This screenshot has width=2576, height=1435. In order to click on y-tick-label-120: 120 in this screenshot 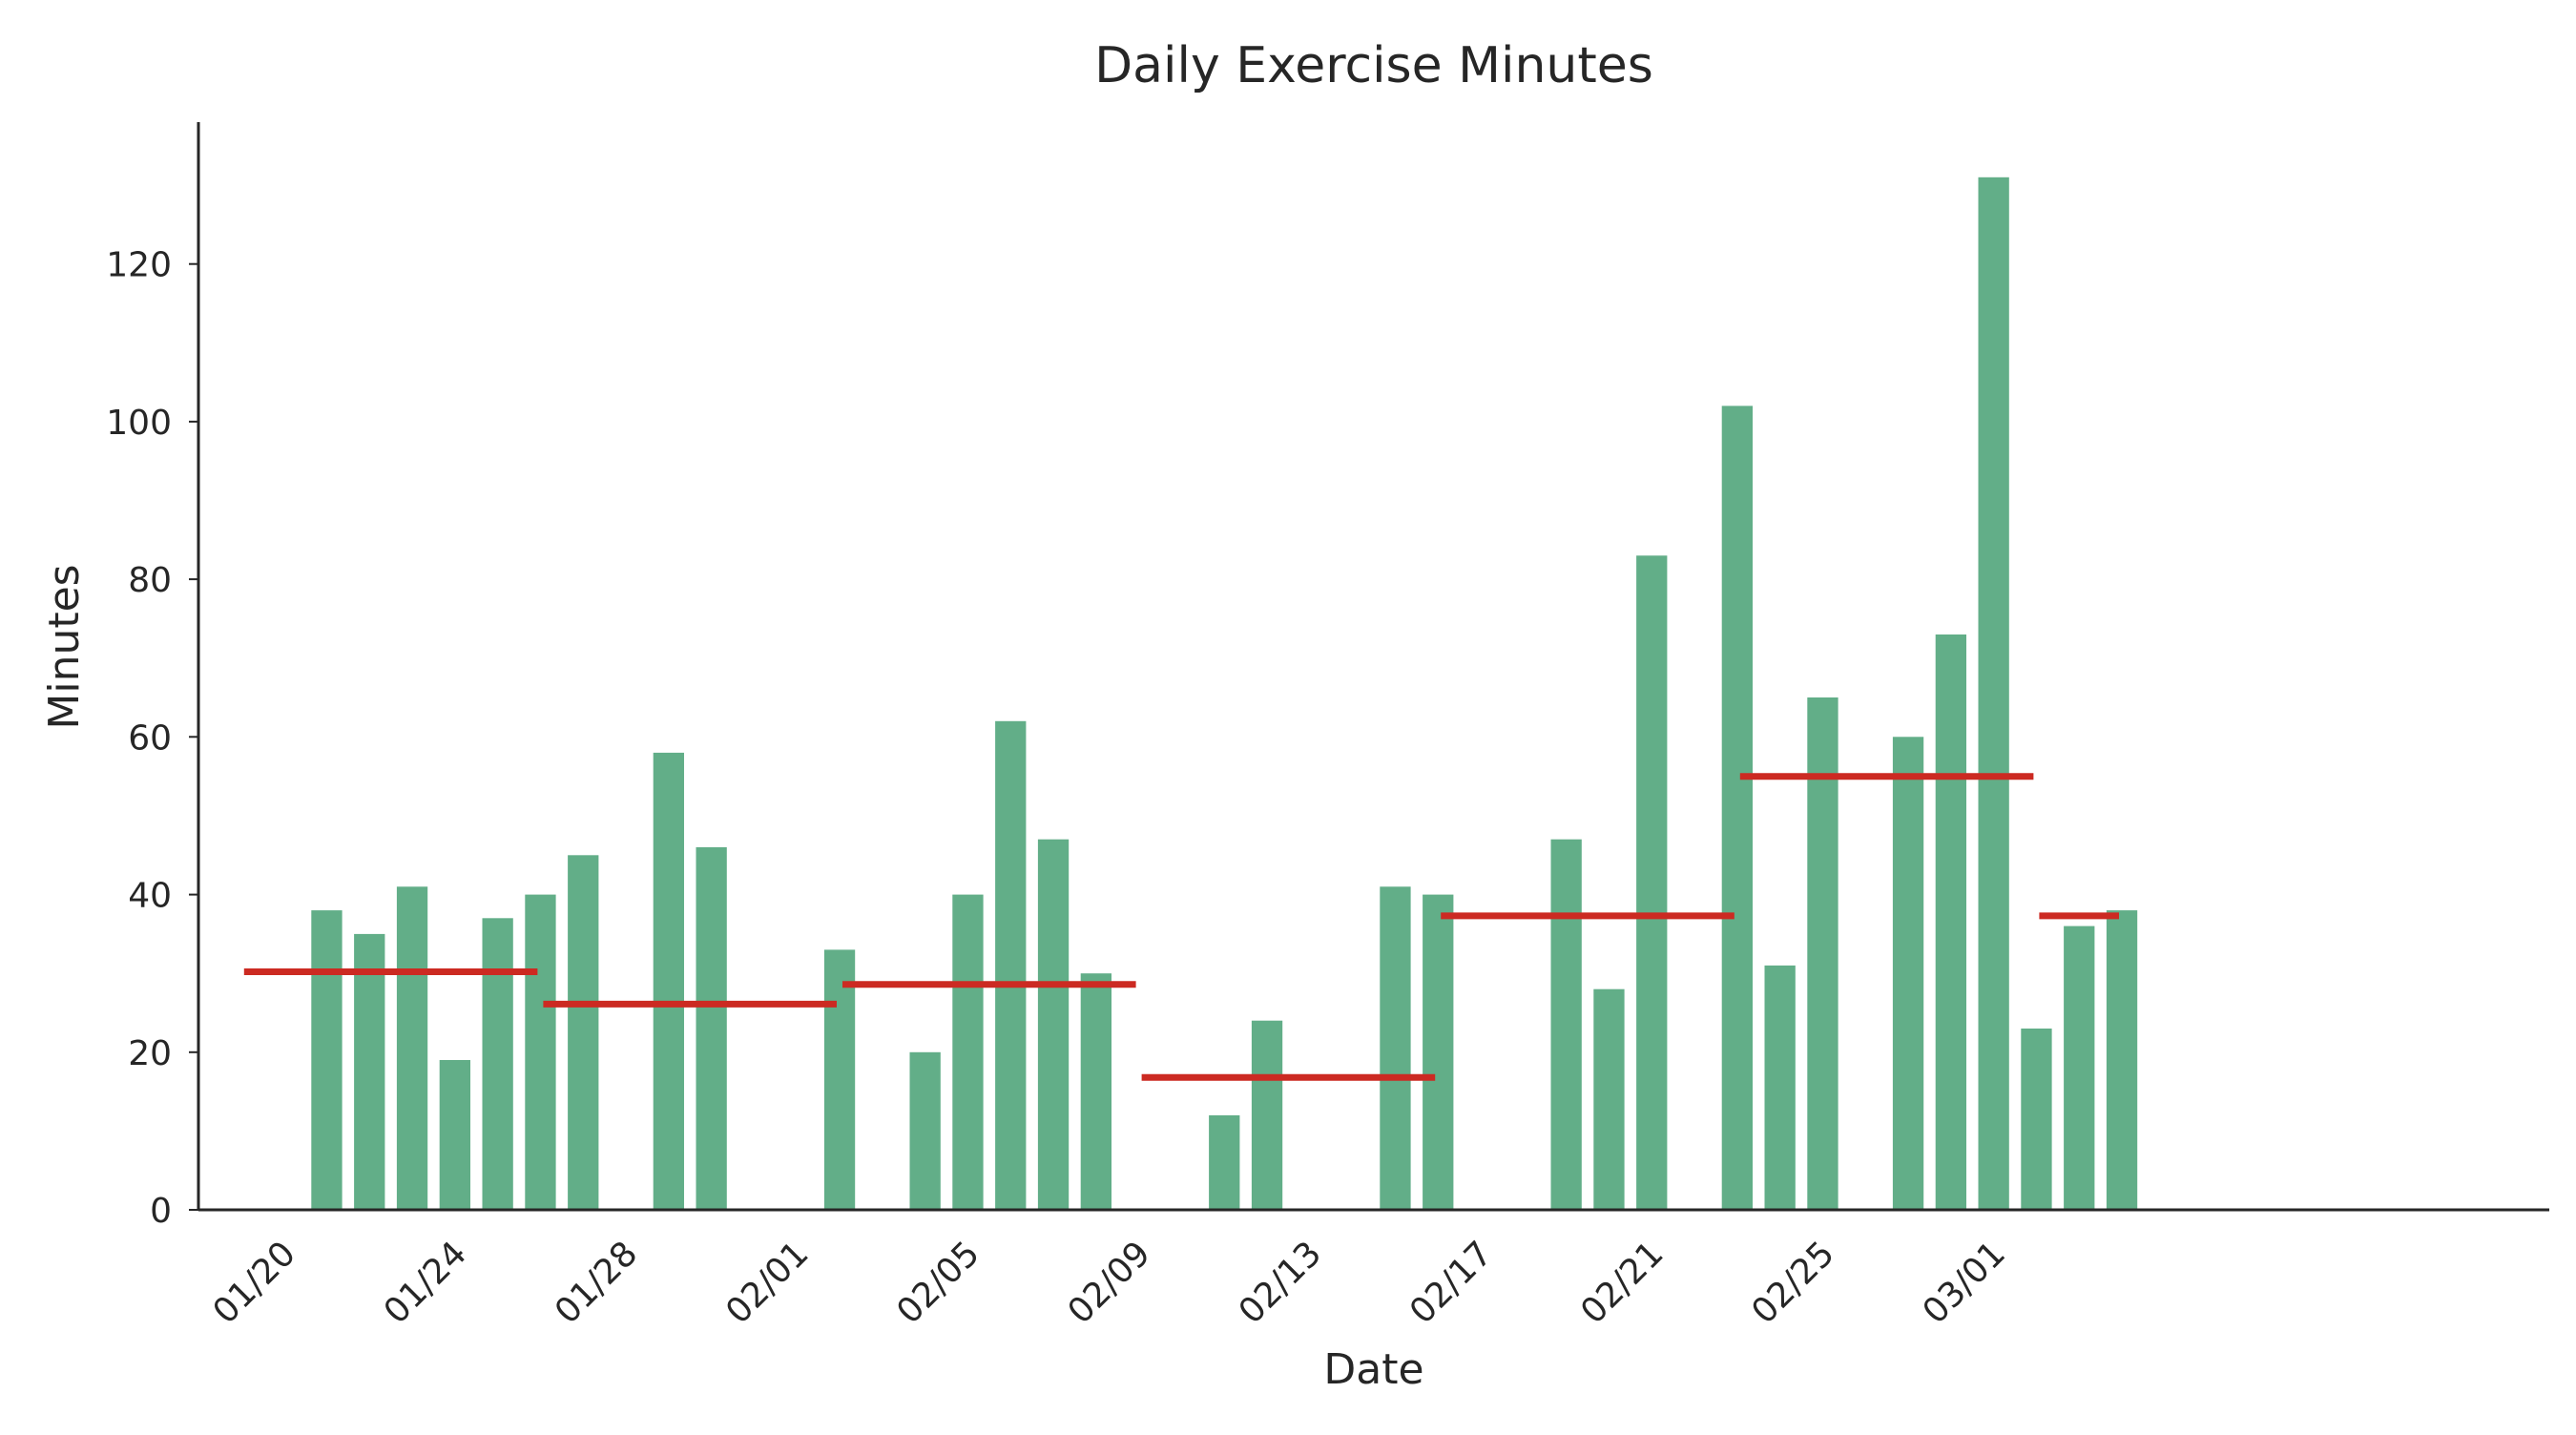, I will do `click(139, 265)`.